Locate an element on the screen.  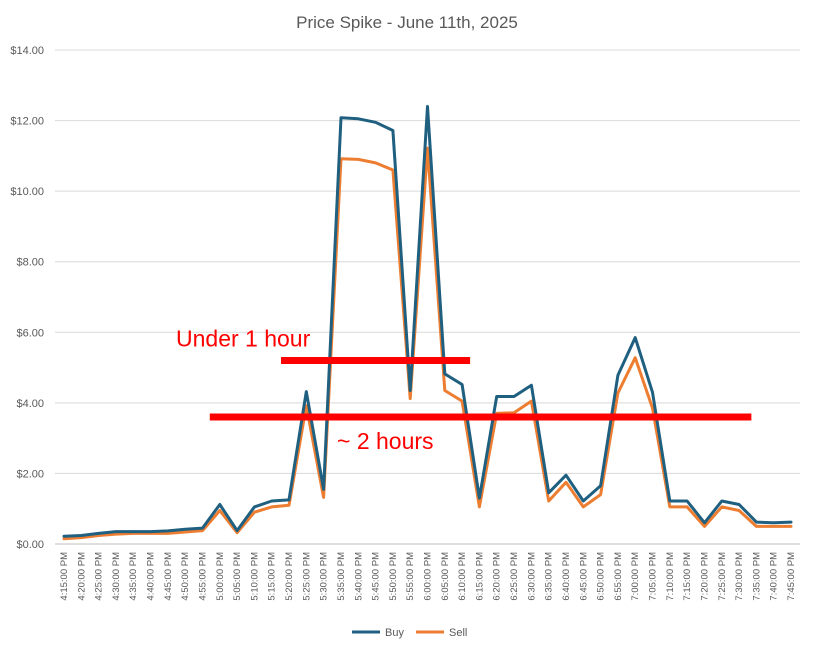
x-tick-label: 7:20:00 PM is located at coordinates (704, 576).